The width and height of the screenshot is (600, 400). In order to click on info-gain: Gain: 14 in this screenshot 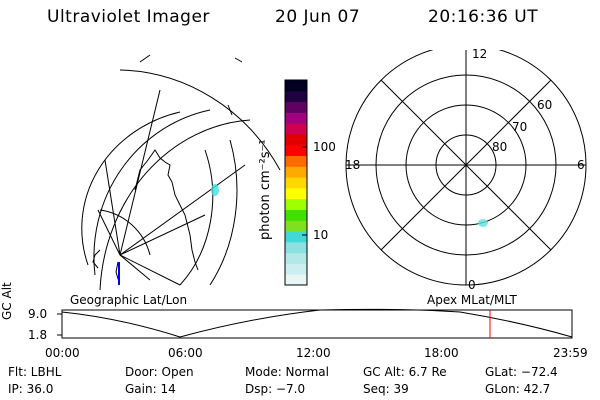, I will do `click(150, 389)`.